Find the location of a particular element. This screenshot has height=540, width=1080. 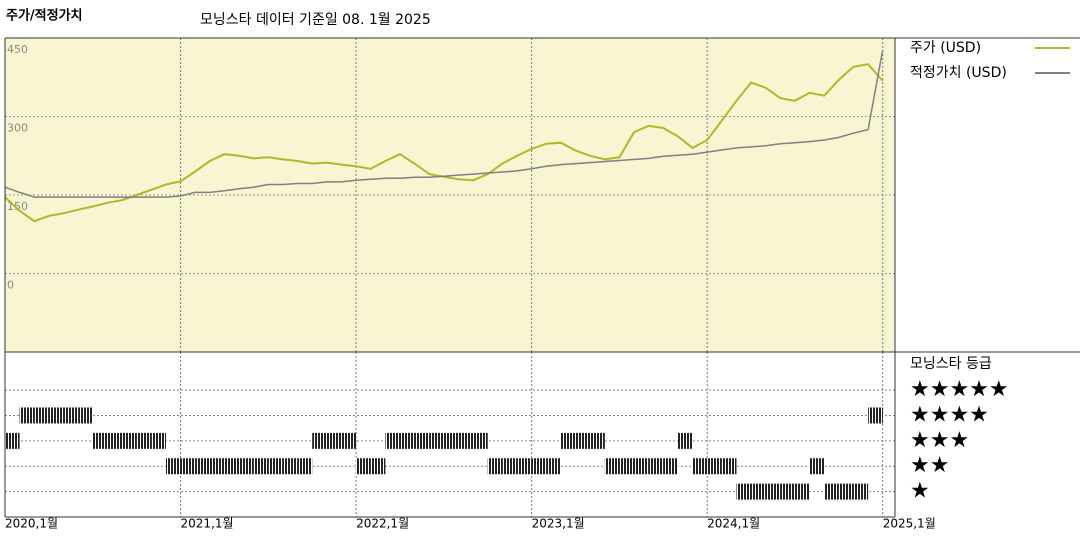

rating-label: ★★★ is located at coordinates (939, 440).